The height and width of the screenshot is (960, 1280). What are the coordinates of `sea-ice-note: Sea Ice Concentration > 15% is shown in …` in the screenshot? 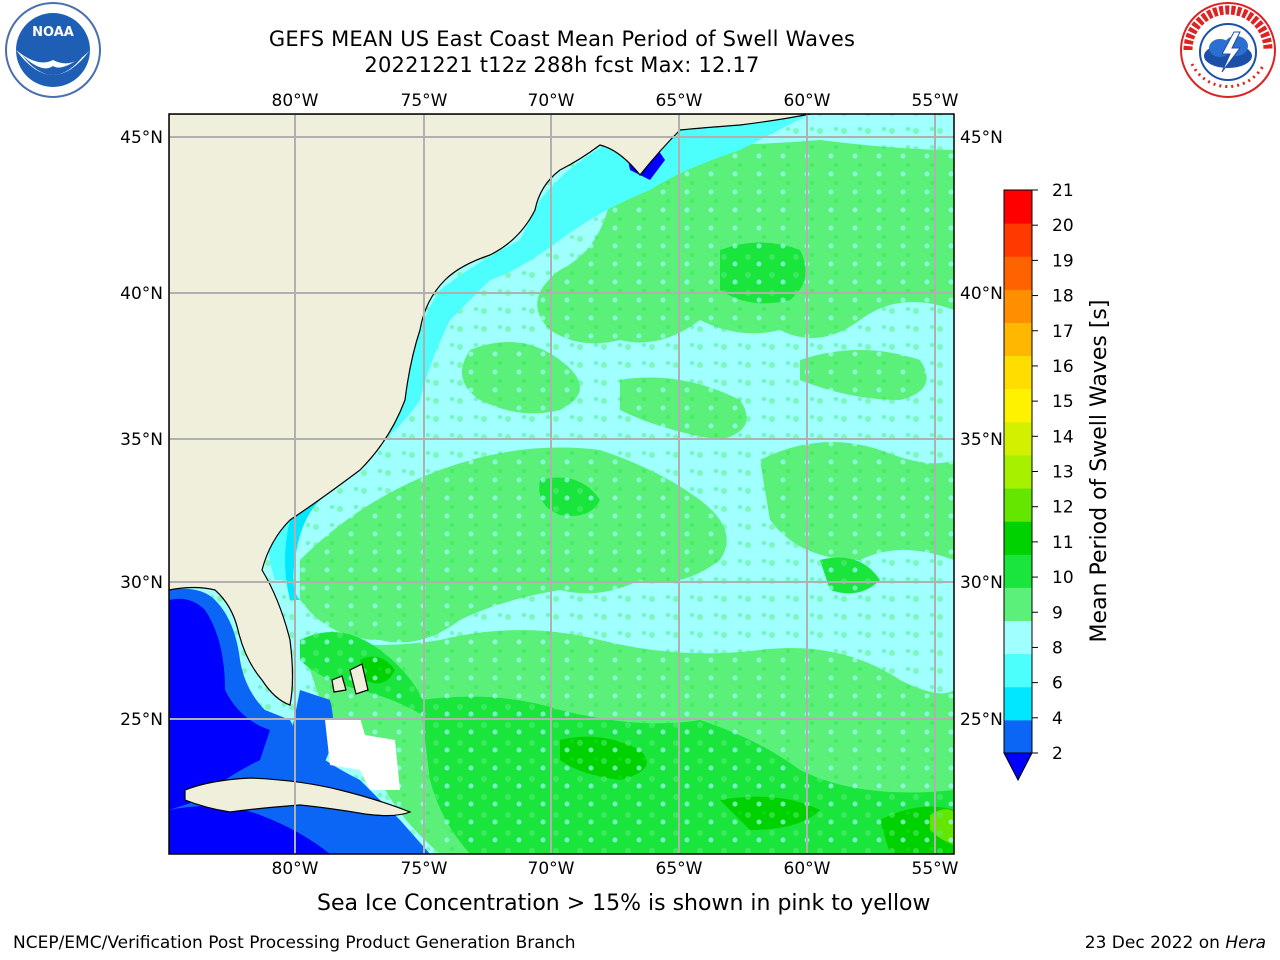 It's located at (624, 903).